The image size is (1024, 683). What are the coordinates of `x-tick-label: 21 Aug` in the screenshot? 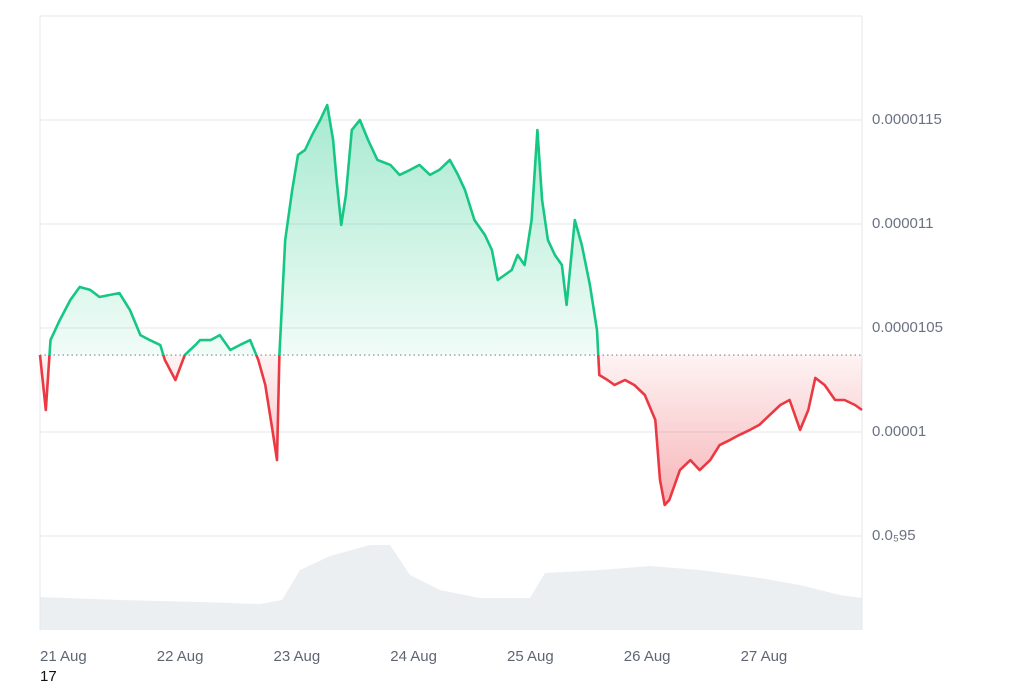 It's located at (63, 656).